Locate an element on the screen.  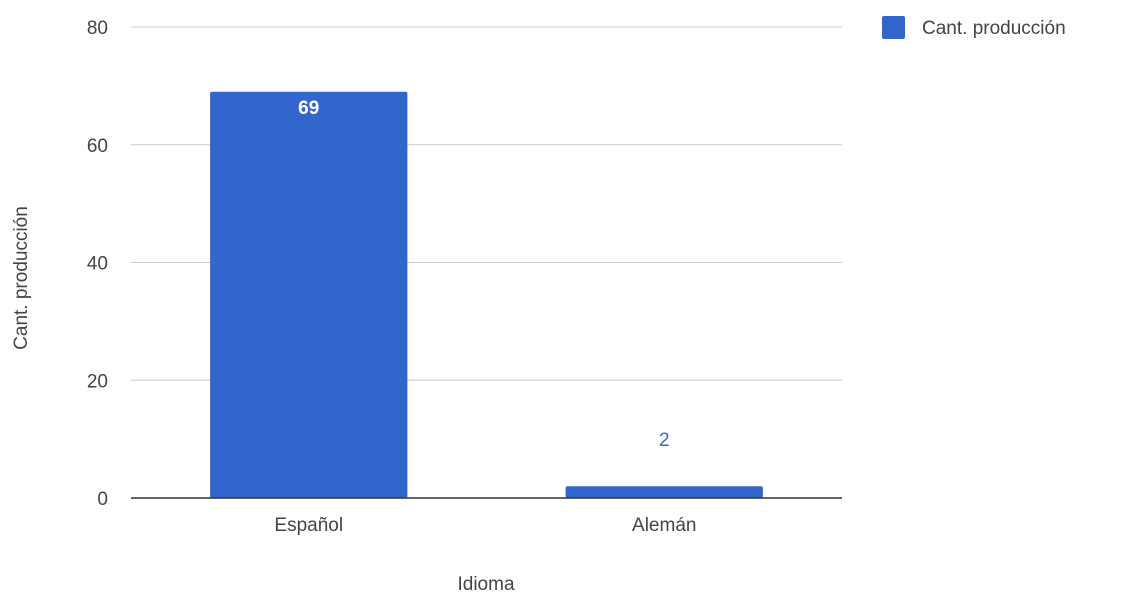
y-tick-label: 80 is located at coordinates (97, 28).